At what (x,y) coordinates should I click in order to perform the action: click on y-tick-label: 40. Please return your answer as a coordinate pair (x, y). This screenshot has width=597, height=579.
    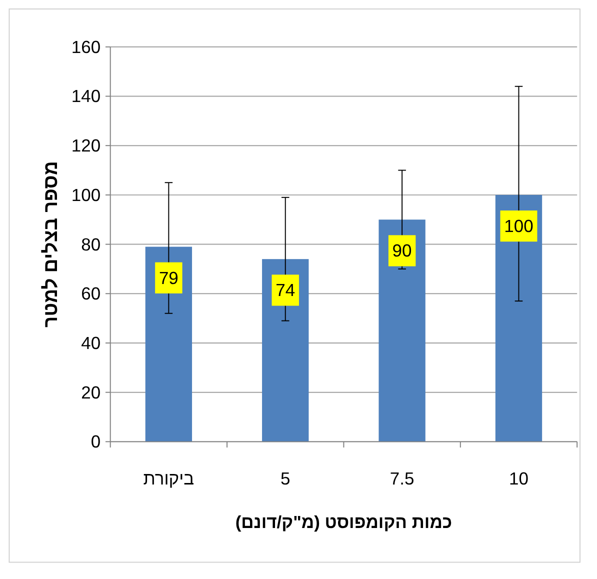
    Looking at the image, I should click on (91, 342).